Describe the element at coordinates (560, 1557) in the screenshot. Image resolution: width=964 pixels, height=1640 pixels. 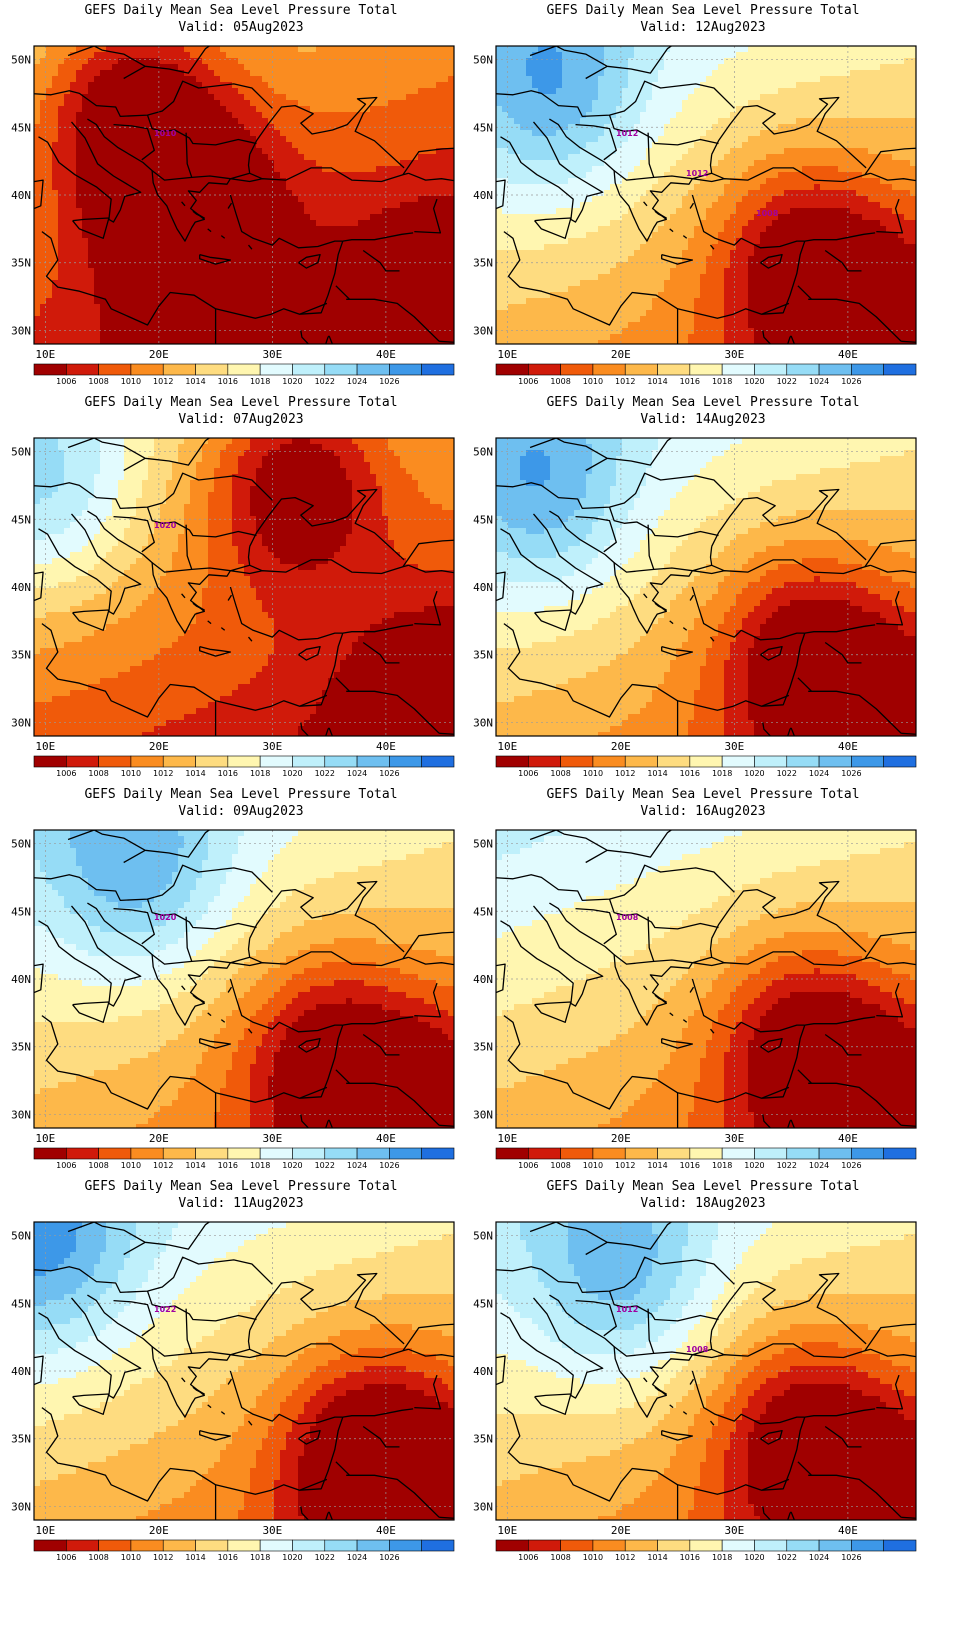
I see `colorbar-label: 1008` at that location.